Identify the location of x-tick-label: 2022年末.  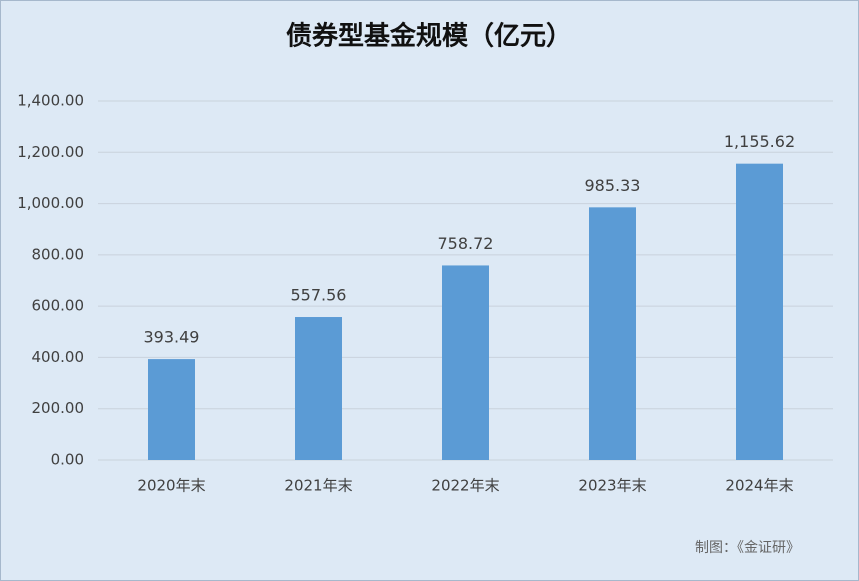
(465, 486).